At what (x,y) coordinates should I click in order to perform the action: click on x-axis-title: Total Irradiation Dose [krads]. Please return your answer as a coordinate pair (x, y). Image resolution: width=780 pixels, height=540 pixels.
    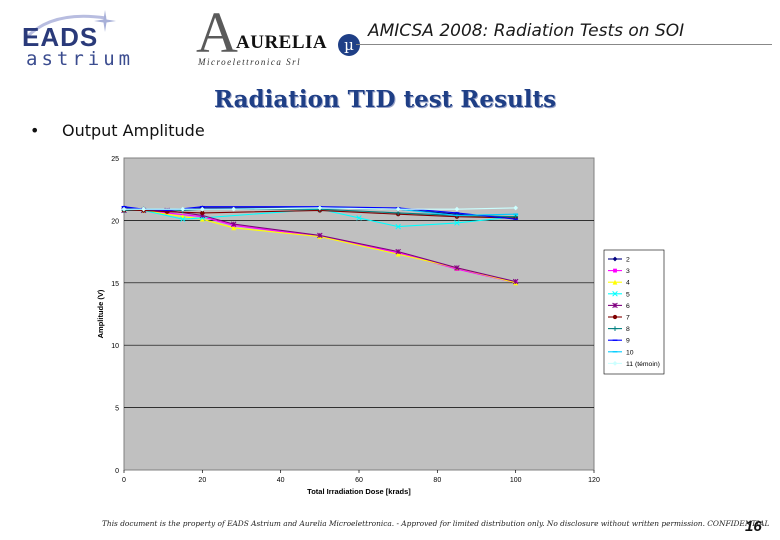
    Looking at the image, I should click on (359, 491).